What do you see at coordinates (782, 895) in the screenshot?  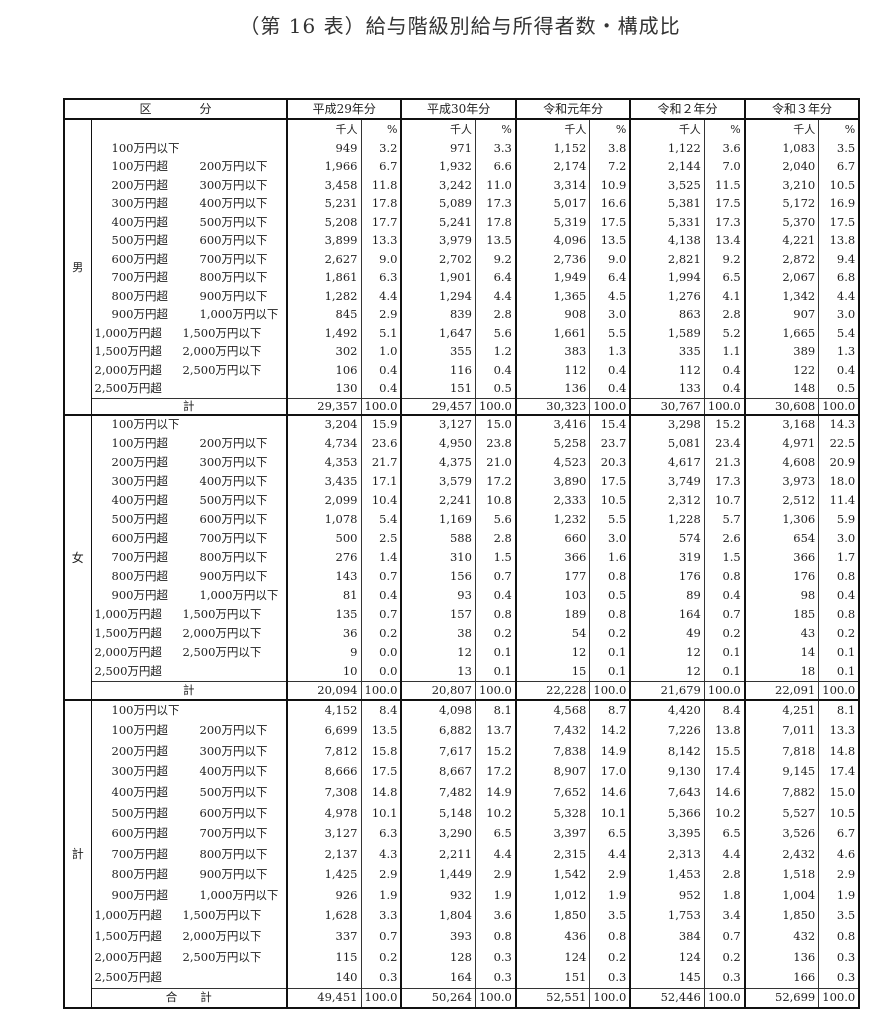 I see `count-cell: 1,004` at bounding box center [782, 895].